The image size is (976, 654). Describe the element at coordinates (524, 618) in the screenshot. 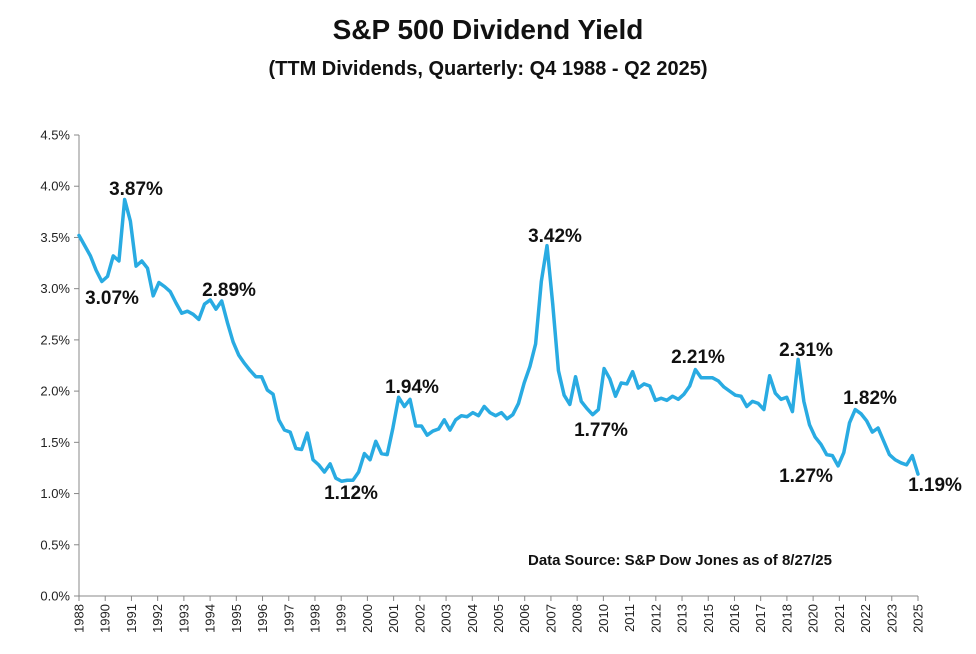

I see `x-tick-label: 2006` at that location.